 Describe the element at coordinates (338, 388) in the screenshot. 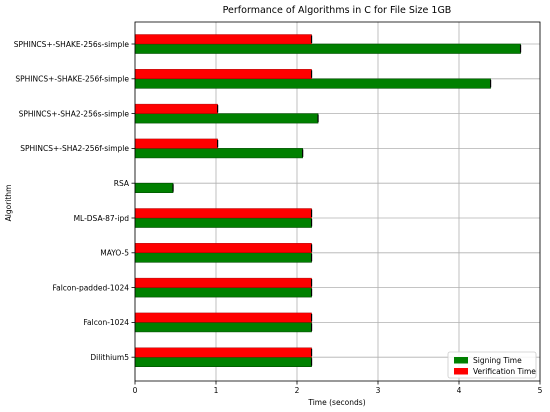

I see `x-axis-ticks: 0 1 2 3 4 5` at that location.